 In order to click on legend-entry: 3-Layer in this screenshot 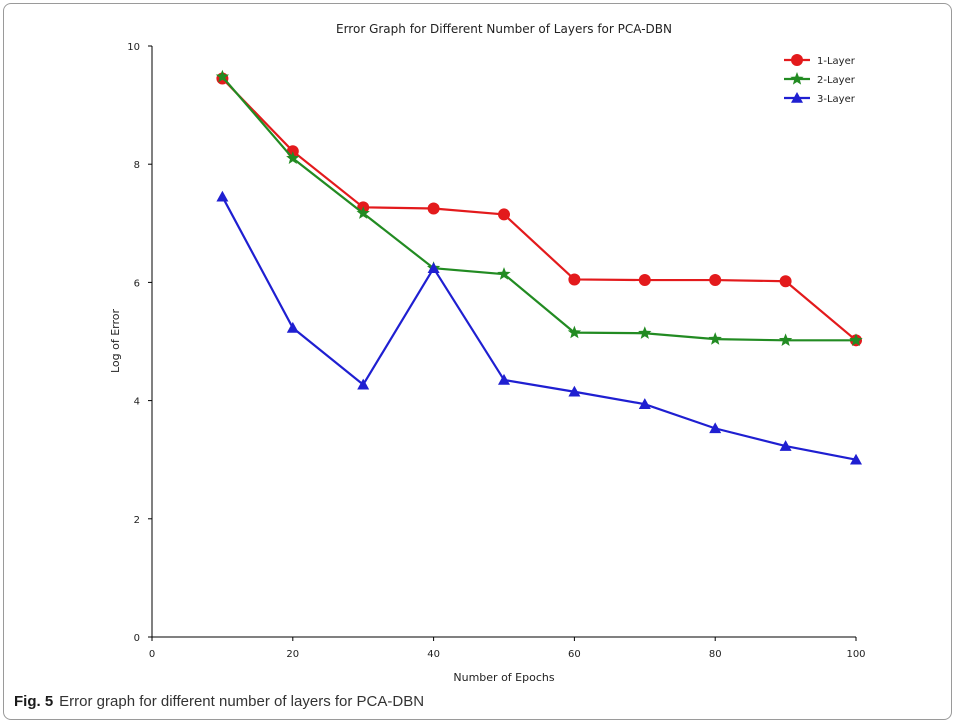, I will do `click(820, 98)`.